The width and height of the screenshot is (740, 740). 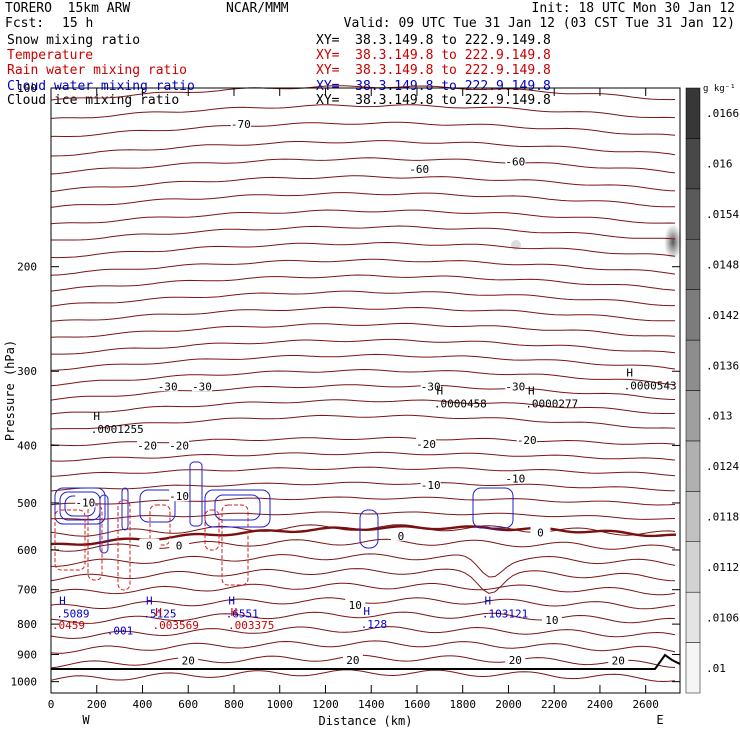 What do you see at coordinates (722, 617) in the screenshot?
I see `colorbar-tick-label: .0106` at bounding box center [722, 617].